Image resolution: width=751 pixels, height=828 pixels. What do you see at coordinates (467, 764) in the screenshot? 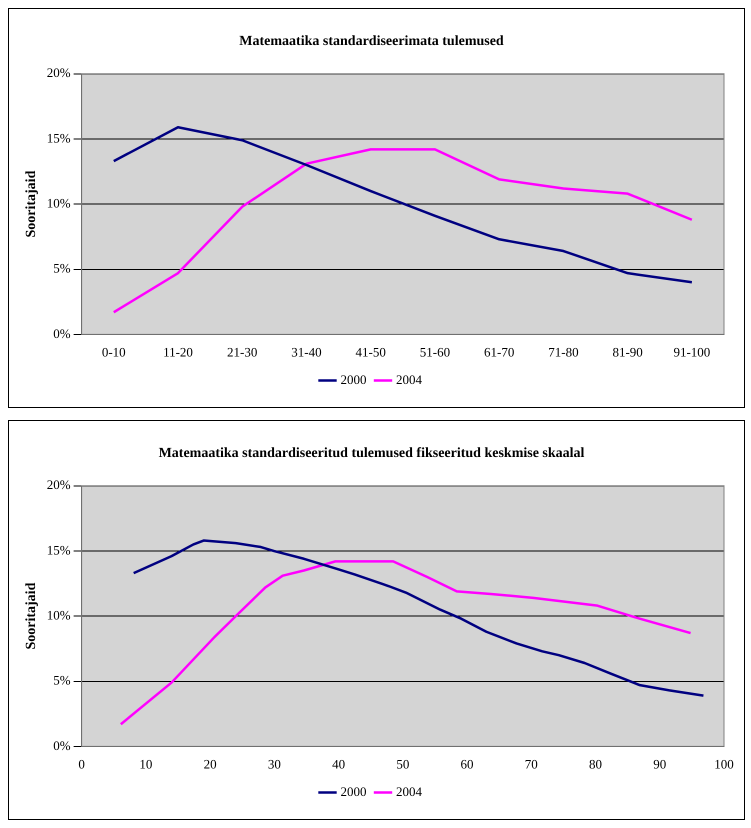
I see `x-tick-label: 60` at bounding box center [467, 764].